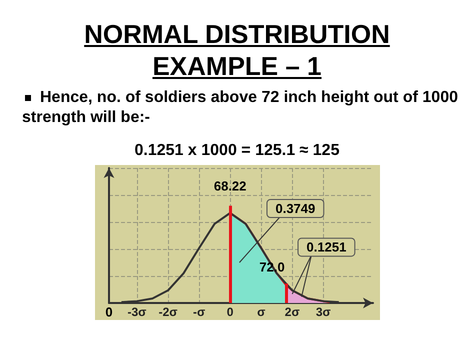 Image resolution: width=474 pixels, height=355 pixels. Describe the element at coordinates (237, 151) in the screenshot. I see `text: 0.1251 x 1000 = 125.1 ≈ 125` at that location.